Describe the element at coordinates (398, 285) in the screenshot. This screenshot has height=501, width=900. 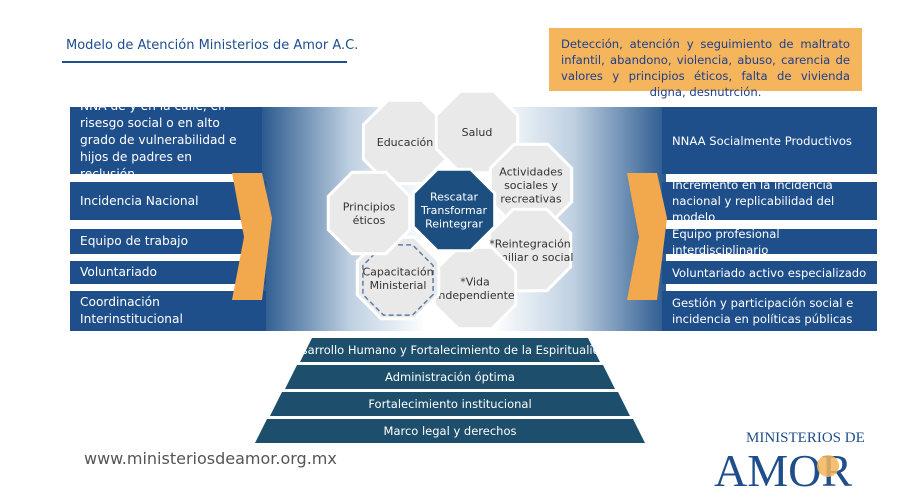
I see `petal-capacitacion-text: Ministerial` at that location.